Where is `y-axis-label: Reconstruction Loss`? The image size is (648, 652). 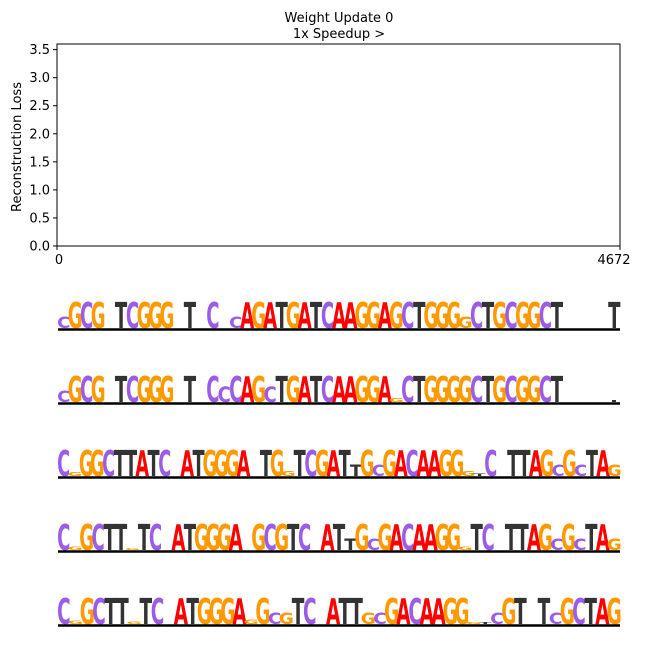
y-axis-label: Reconstruction Loss is located at coordinates (17, 147).